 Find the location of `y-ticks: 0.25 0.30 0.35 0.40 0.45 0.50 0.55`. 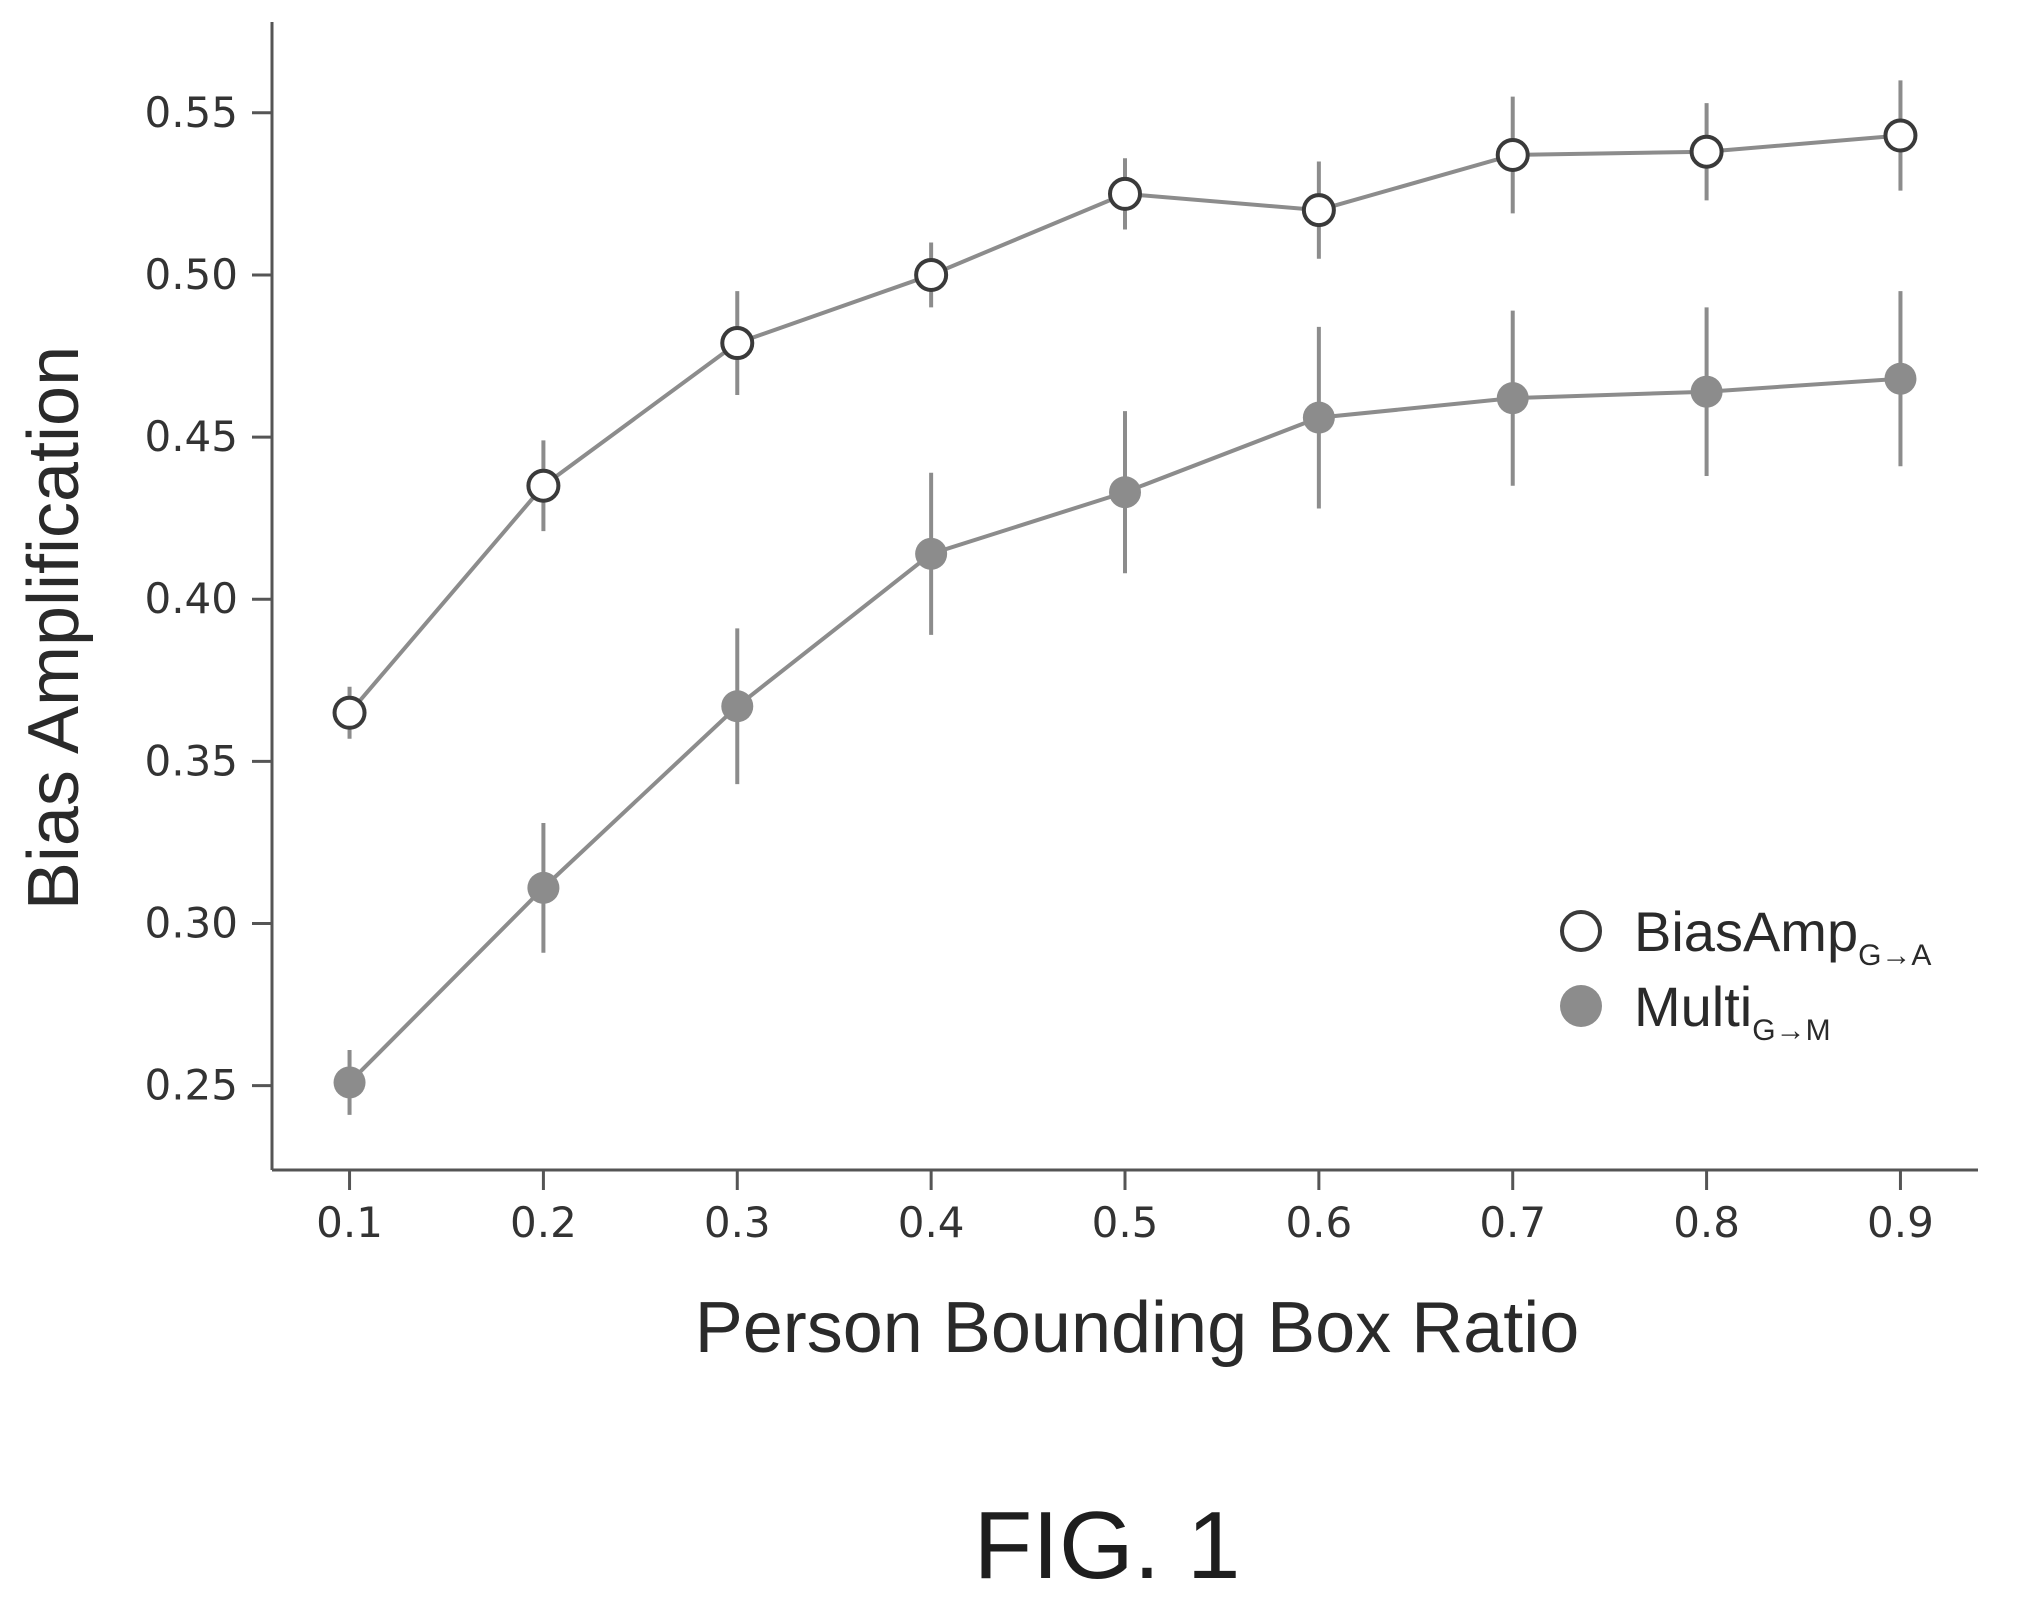

y-ticks: 0.25 0.30 0.35 0.40 0.45 0.50 0.55 is located at coordinates (208, 599).